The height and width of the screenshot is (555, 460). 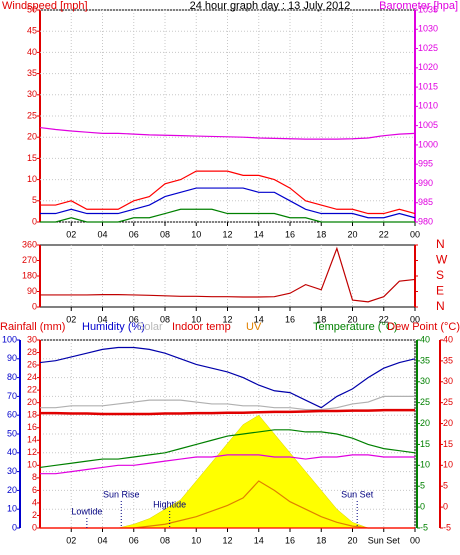 What do you see at coordinates (270, 6) in the screenshot?
I see `chart-title: 24 hour graph day : 13 July 2012` at bounding box center [270, 6].